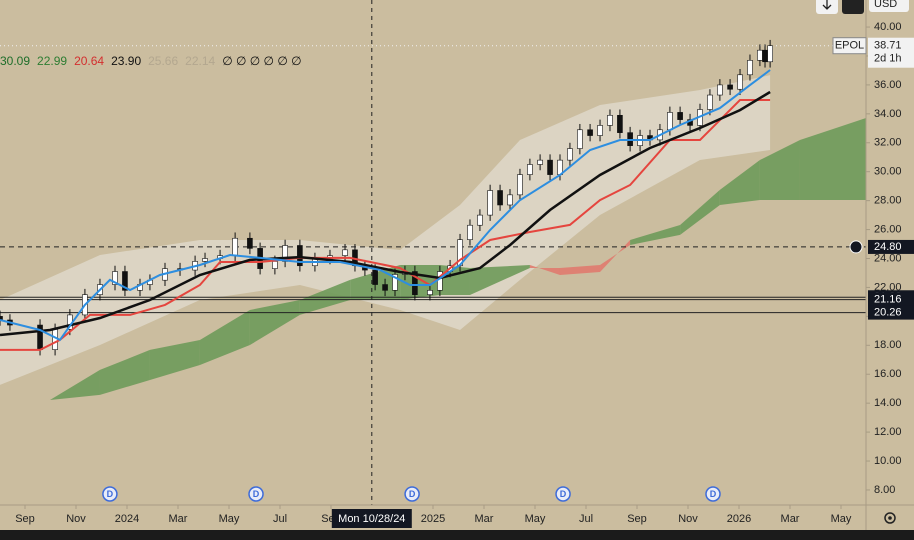  I want to click on symbol: EPOL, so click(849, 46).